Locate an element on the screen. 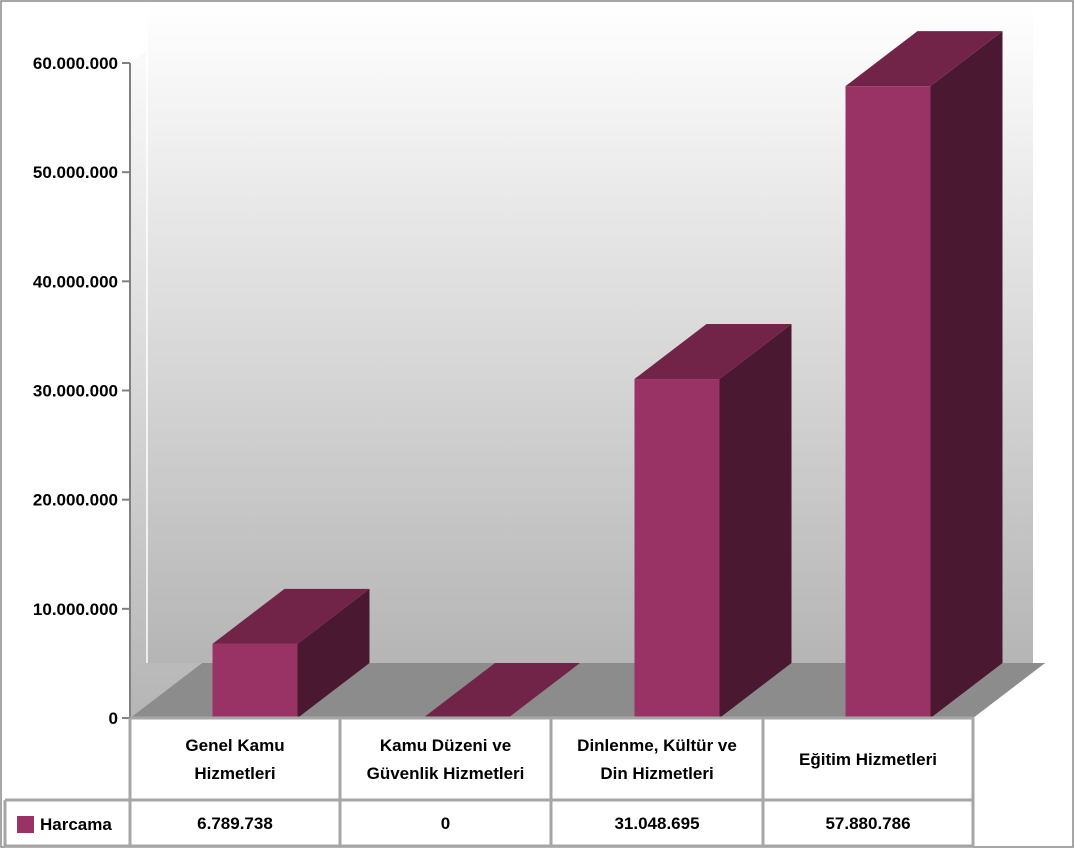 This screenshot has width=1075, height=854. value-label: 6.789.738 is located at coordinates (235, 823).